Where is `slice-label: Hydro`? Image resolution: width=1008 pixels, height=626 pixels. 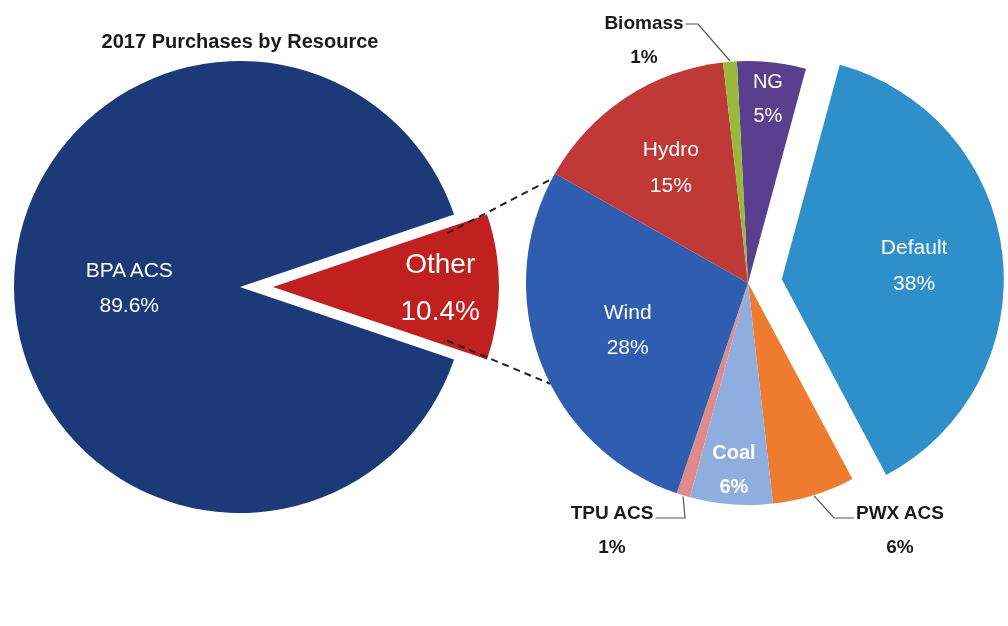 slice-label: Hydro is located at coordinates (670, 148).